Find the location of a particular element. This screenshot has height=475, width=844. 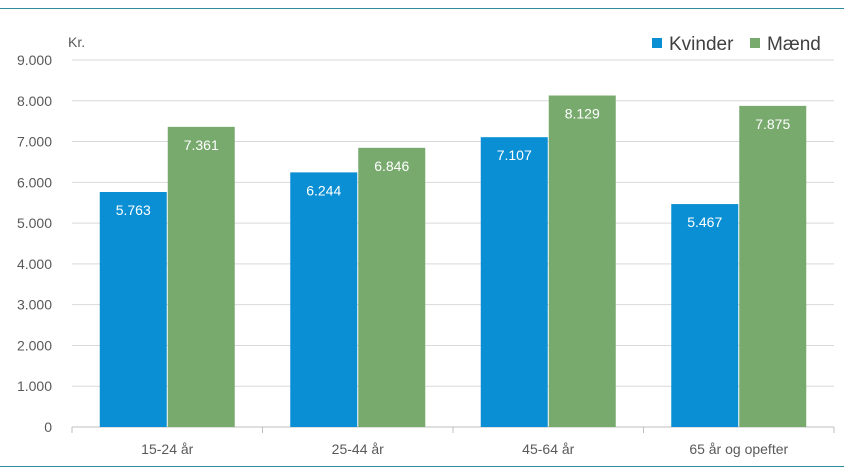

y-tick-label: 2.000 is located at coordinates (34, 345).